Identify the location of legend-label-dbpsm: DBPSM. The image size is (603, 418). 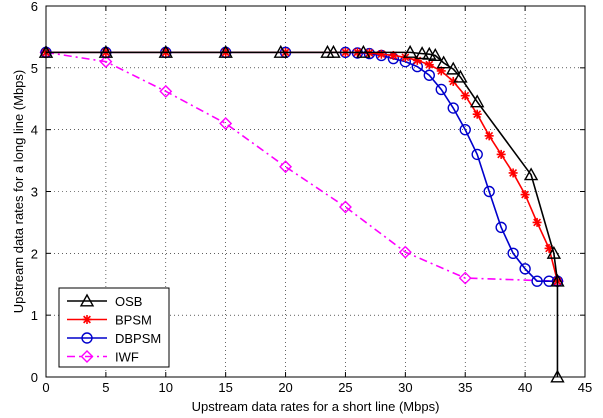
(138, 338).